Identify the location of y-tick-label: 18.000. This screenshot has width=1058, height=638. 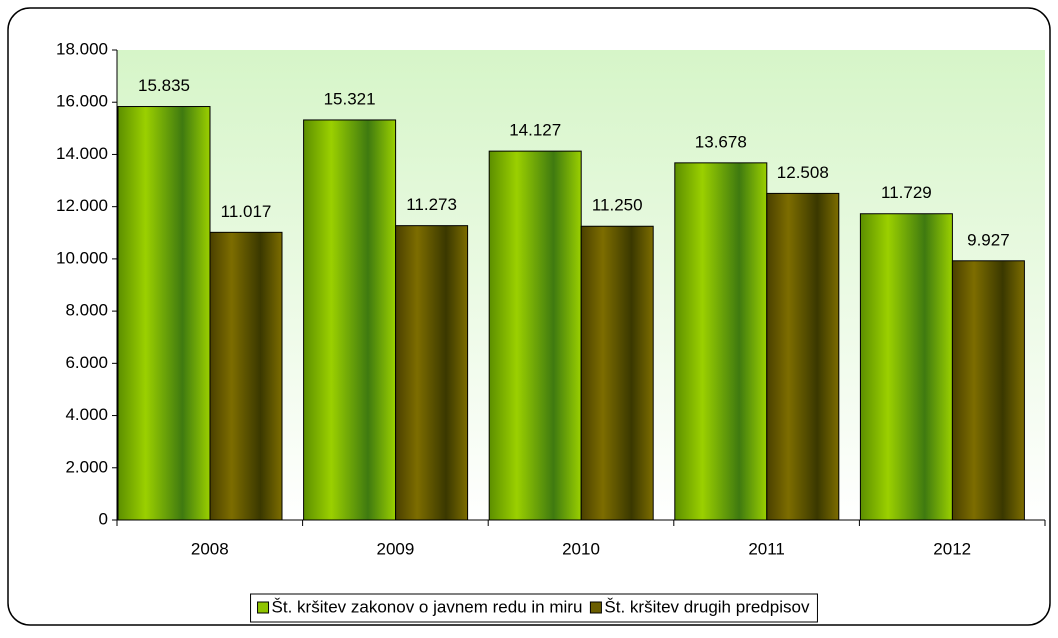
(82, 48).